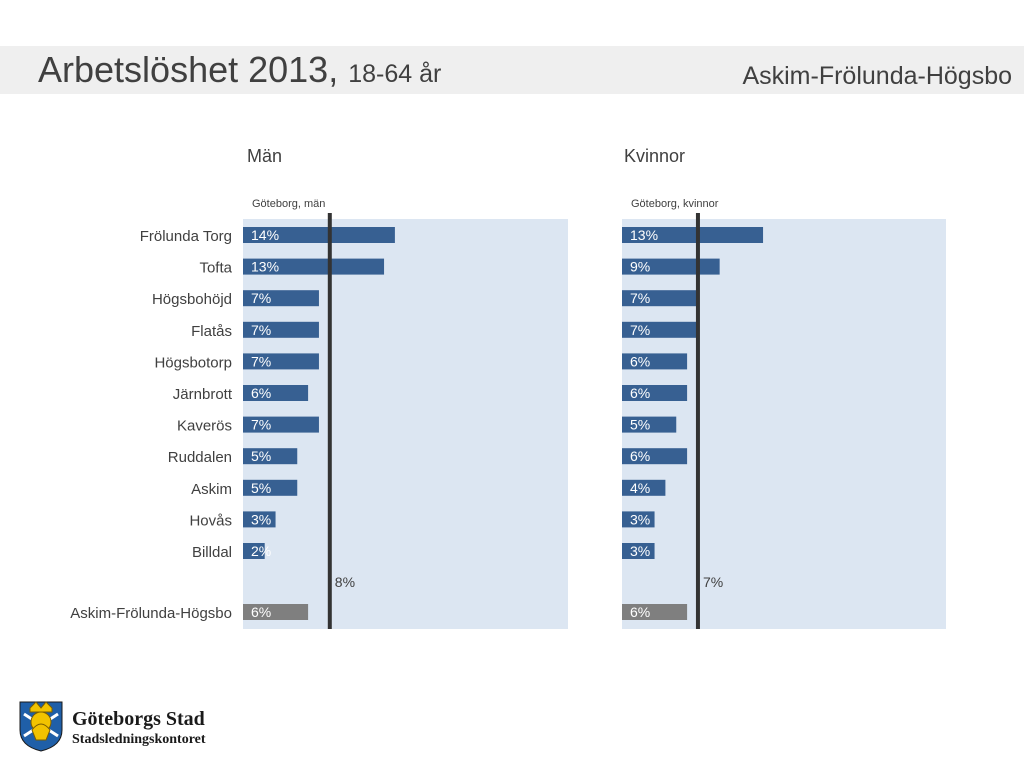 The height and width of the screenshot is (768, 1024). I want to click on category-label: Hovås, so click(210, 520).